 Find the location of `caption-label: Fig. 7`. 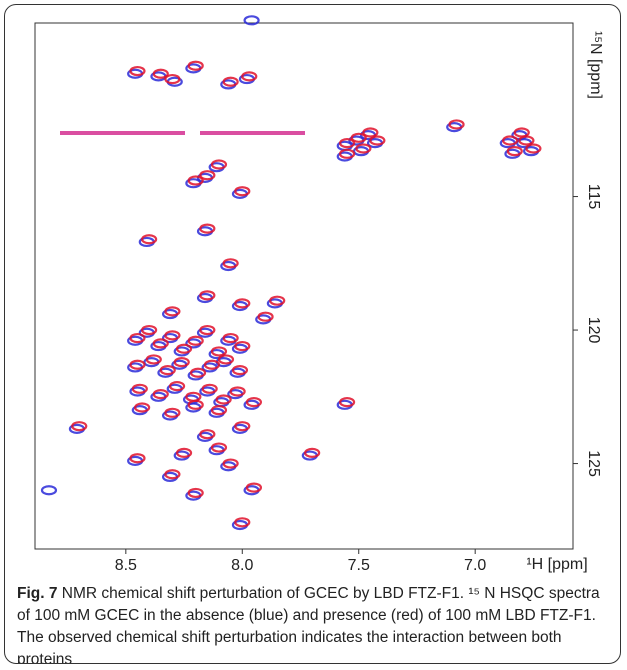

caption-label: Fig. 7 is located at coordinates (37, 593).